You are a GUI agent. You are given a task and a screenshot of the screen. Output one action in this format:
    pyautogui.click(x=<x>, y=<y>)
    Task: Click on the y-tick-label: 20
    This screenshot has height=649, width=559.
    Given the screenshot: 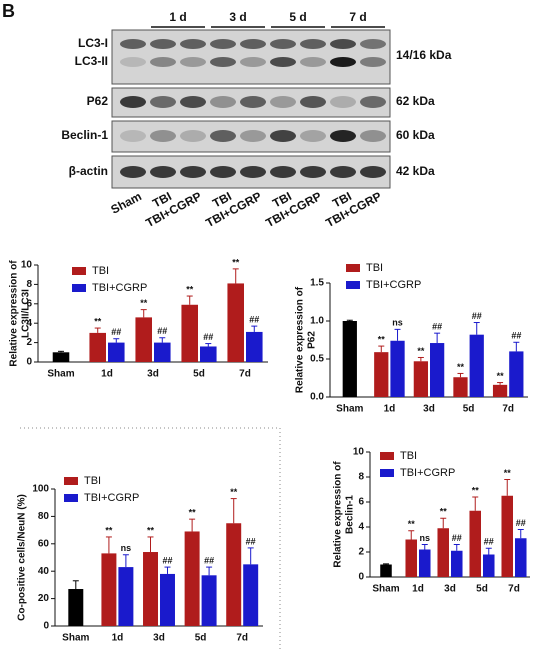 What is the action you would take?
    pyautogui.click(x=44, y=598)
    